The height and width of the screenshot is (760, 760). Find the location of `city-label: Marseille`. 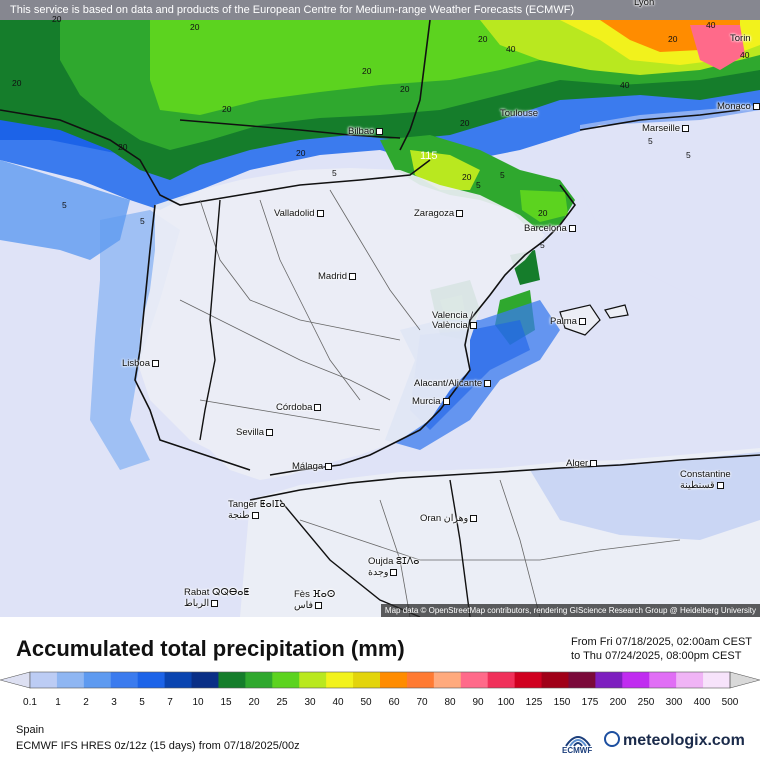

city-label: Marseille is located at coordinates (666, 128).